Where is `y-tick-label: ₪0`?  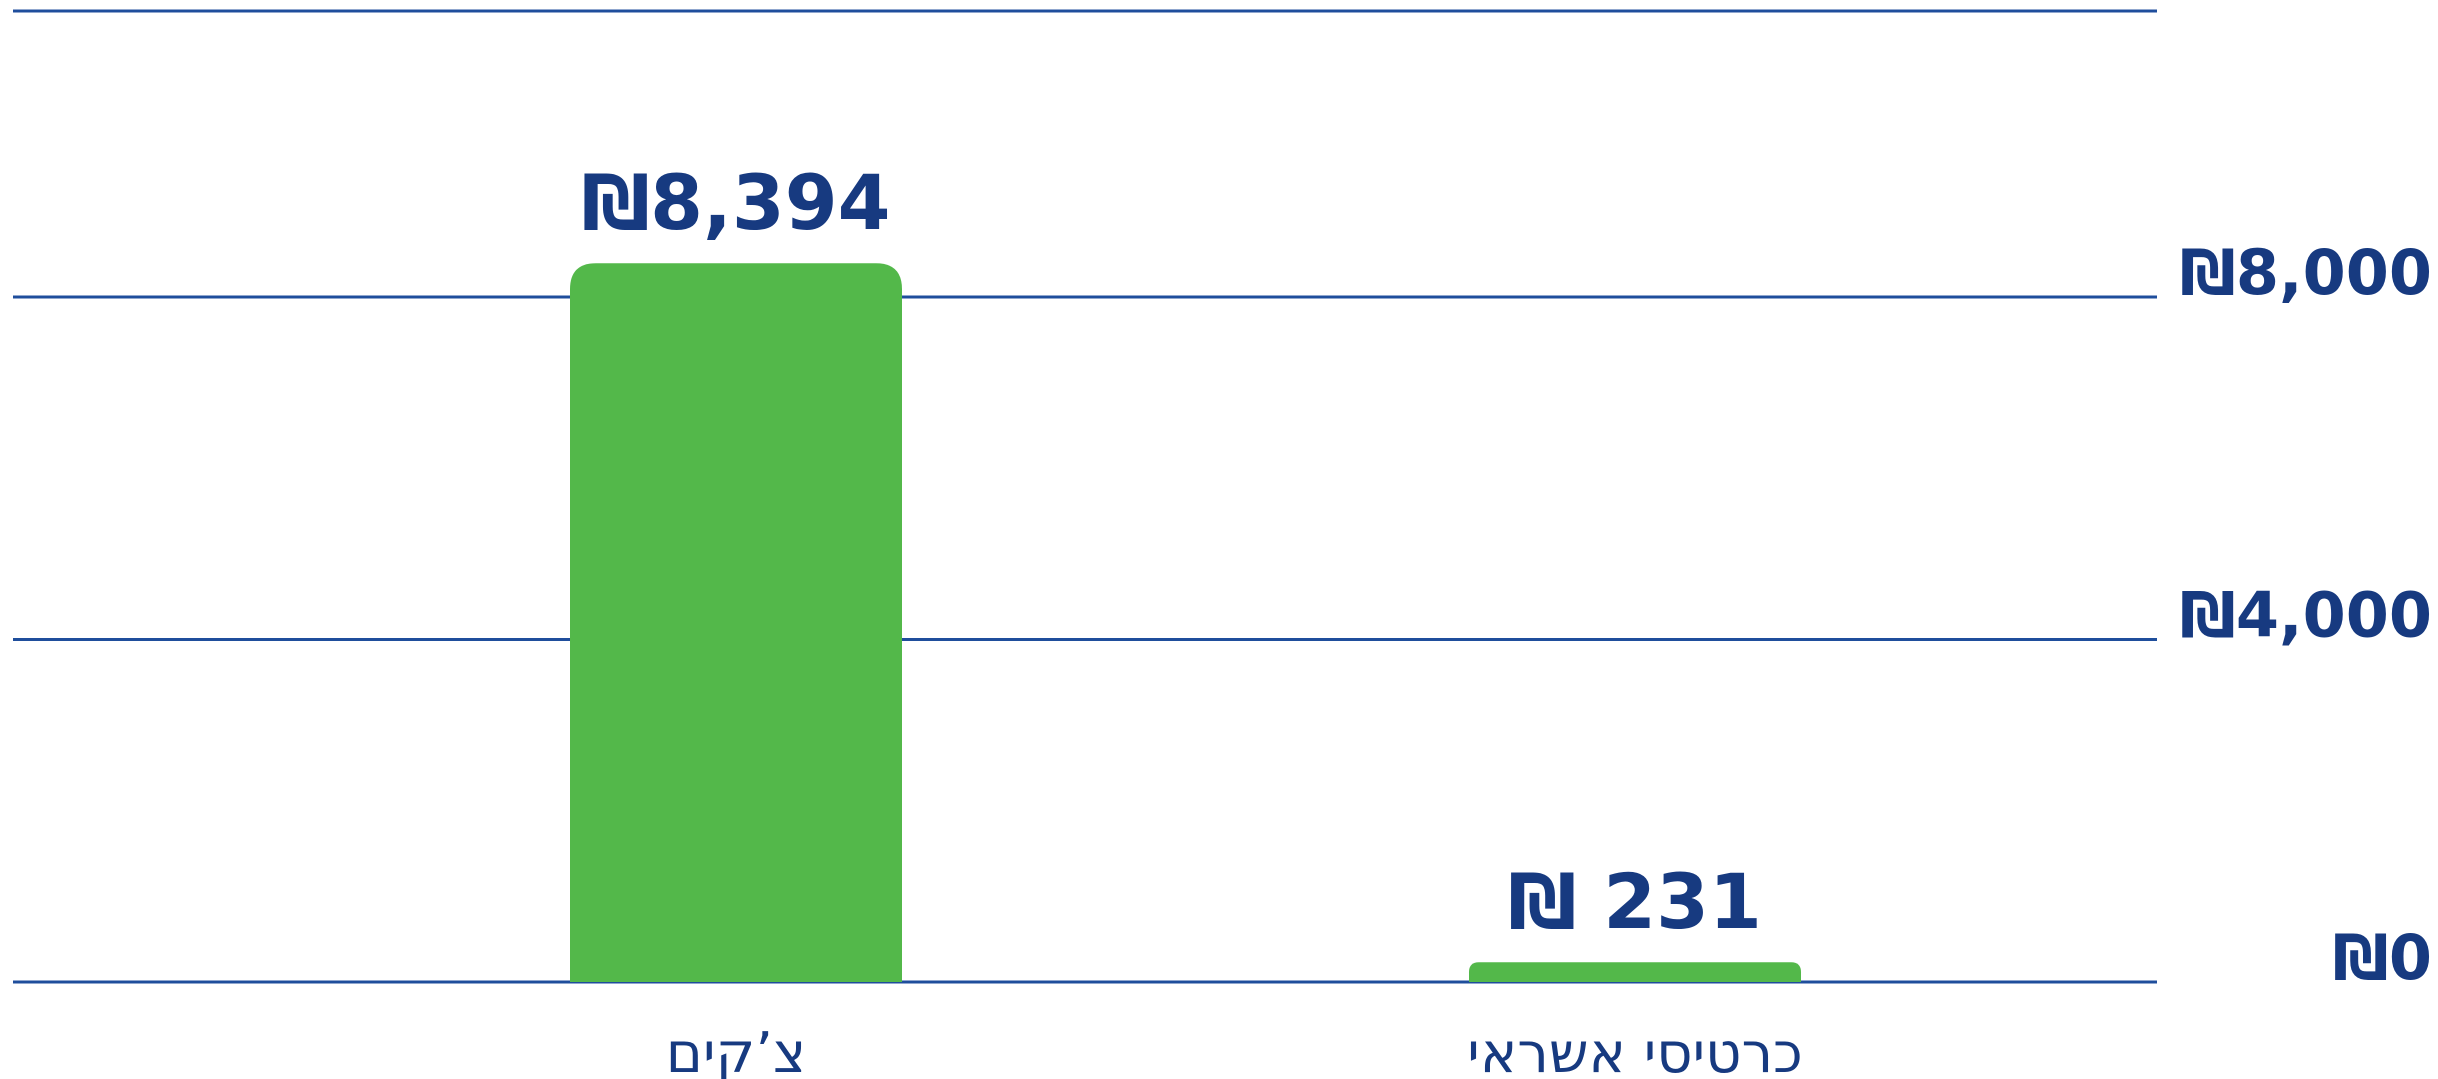
y-tick-label: ₪0 is located at coordinates (2382, 957).